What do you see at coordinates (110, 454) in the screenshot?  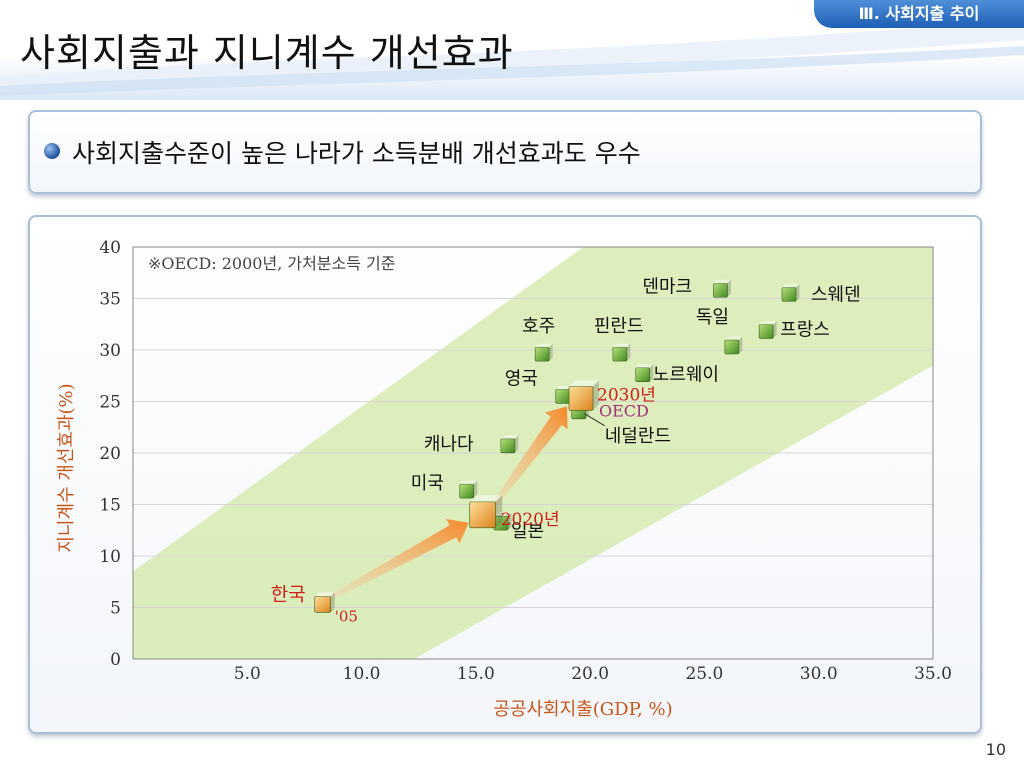 I see `y-tick-label: 20` at bounding box center [110, 454].